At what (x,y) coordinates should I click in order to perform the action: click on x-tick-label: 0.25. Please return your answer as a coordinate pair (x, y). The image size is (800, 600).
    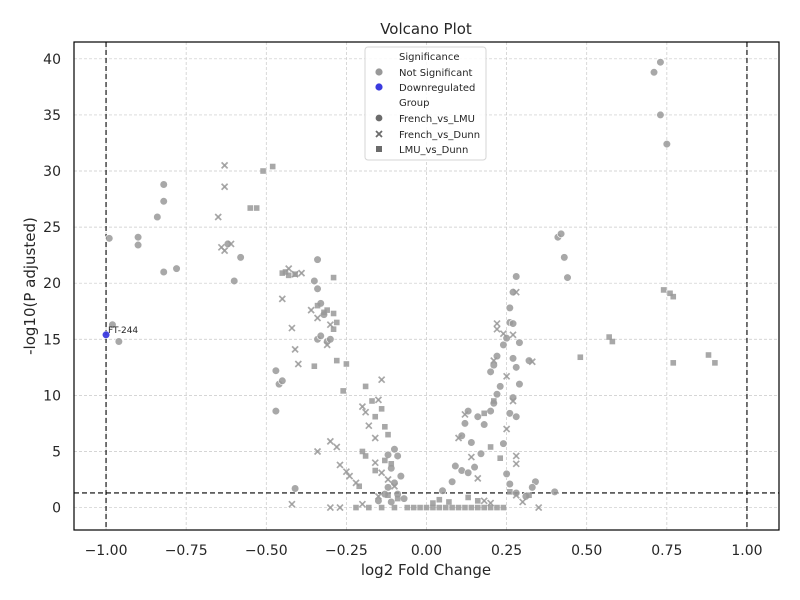
    Looking at the image, I should click on (506, 551).